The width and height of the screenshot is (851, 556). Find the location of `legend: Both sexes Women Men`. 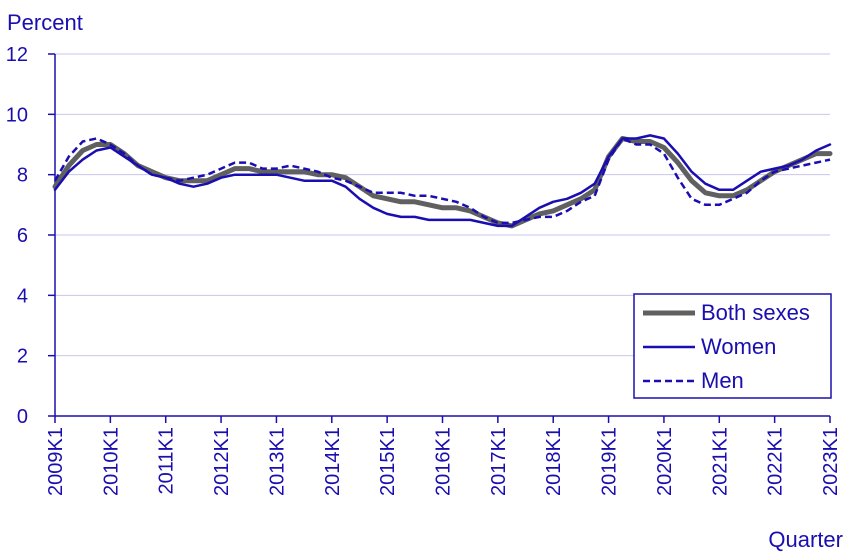

legend: Both sexes Women Men is located at coordinates (732, 346).